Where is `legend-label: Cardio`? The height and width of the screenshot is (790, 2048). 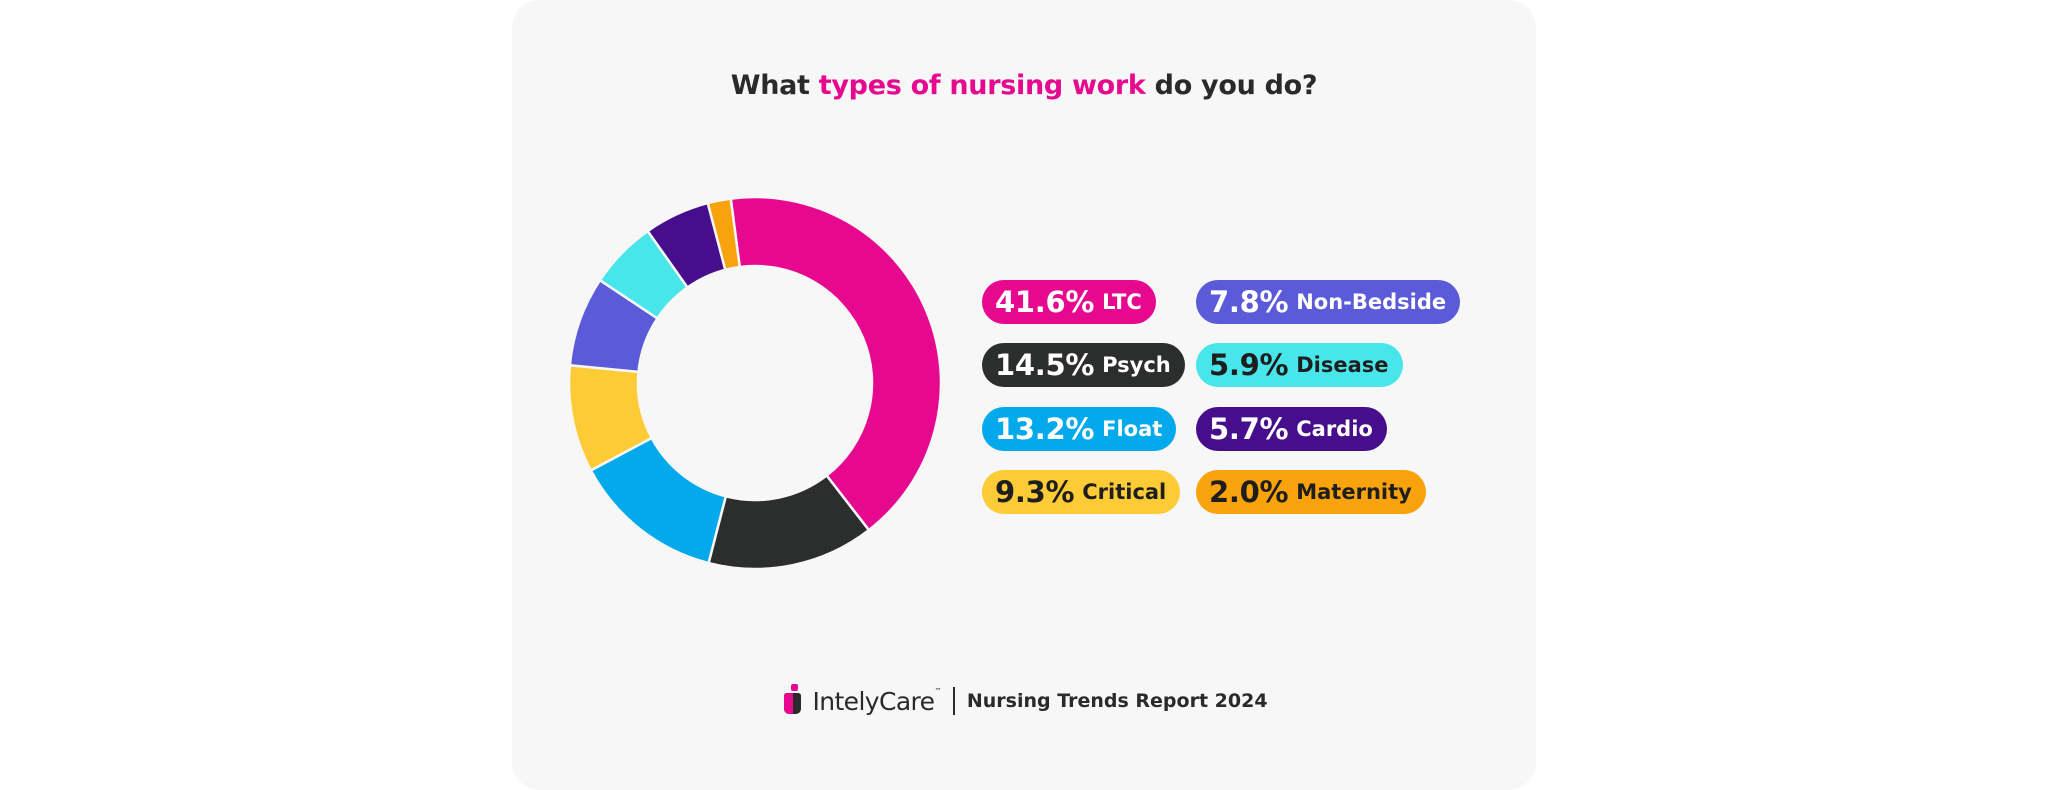 legend-label: Cardio is located at coordinates (1334, 429).